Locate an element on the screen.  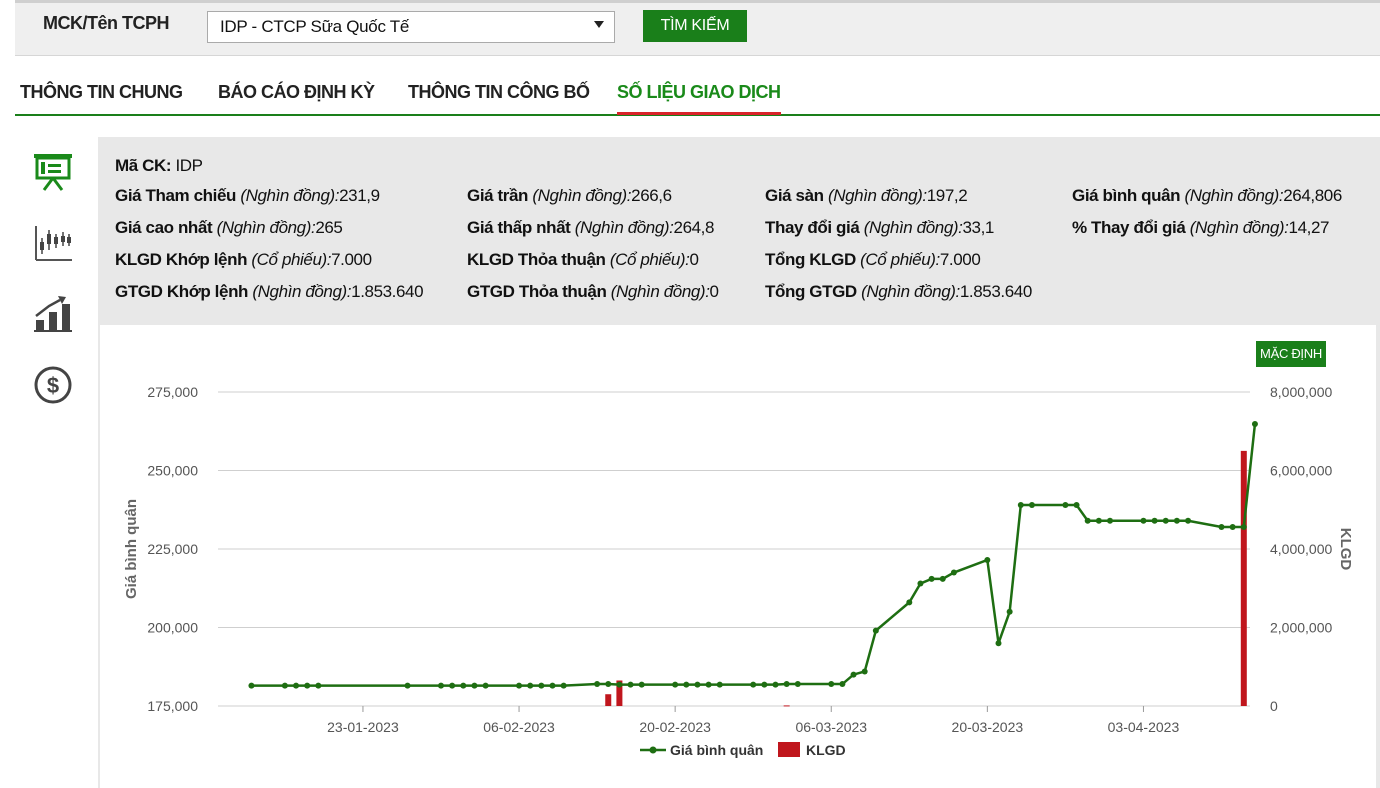
info-field: GTGD Thỏa thuận (Nghìn đồng):0 is located at coordinates (593, 292).